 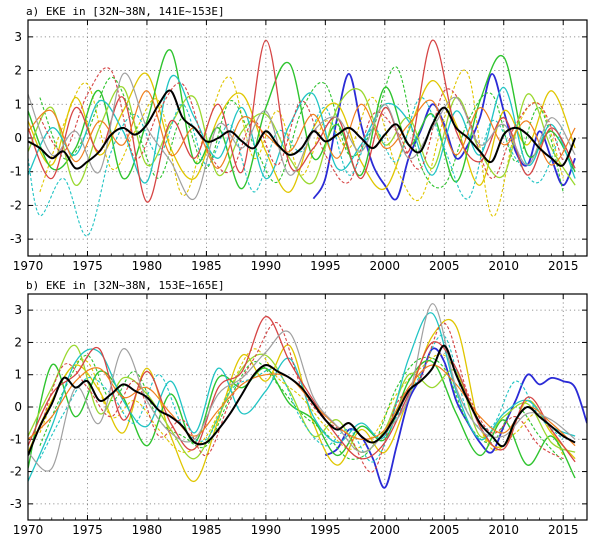 I want to click on panel-title: b) EKE in [32N~38N, 153E~165E], so click(x=125, y=285).